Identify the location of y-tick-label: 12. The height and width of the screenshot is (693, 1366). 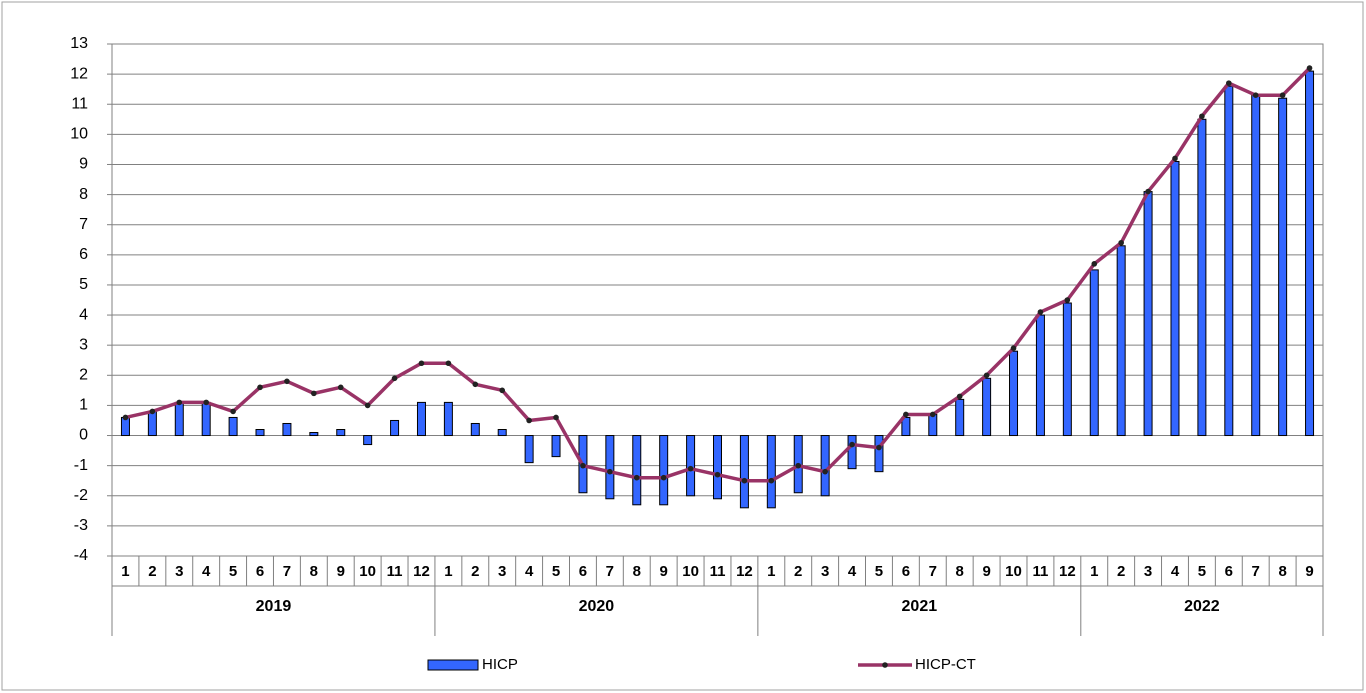
(79, 73).